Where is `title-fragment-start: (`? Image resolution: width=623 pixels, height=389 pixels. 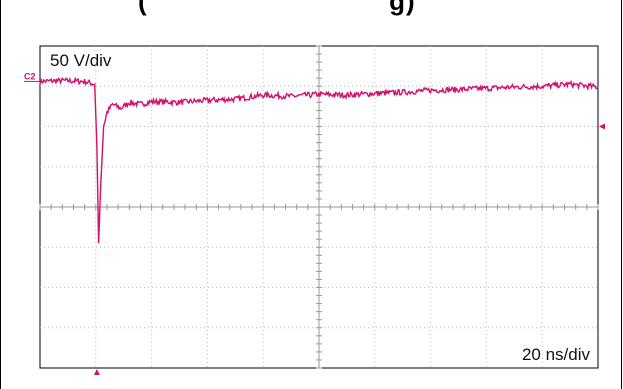 title-fragment-start: ( is located at coordinates (143, 8).